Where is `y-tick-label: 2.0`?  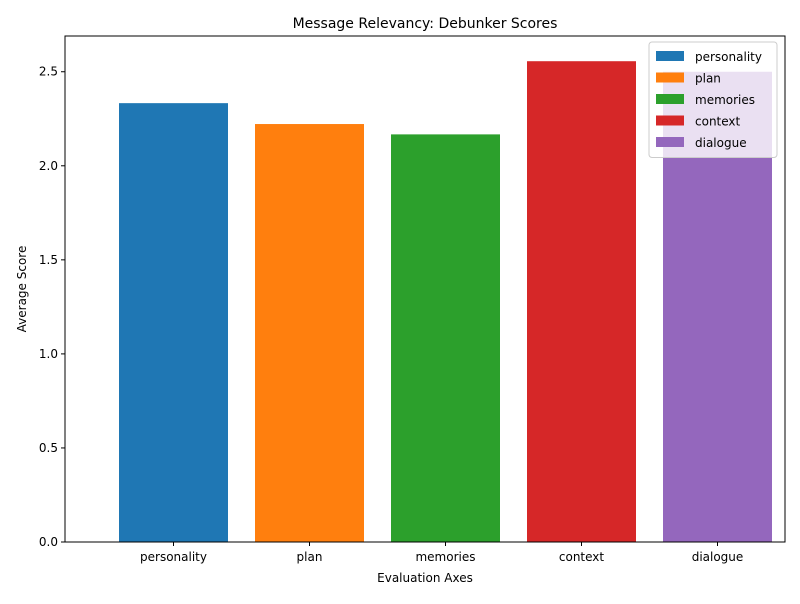 y-tick-label: 2.0 is located at coordinates (48, 166).